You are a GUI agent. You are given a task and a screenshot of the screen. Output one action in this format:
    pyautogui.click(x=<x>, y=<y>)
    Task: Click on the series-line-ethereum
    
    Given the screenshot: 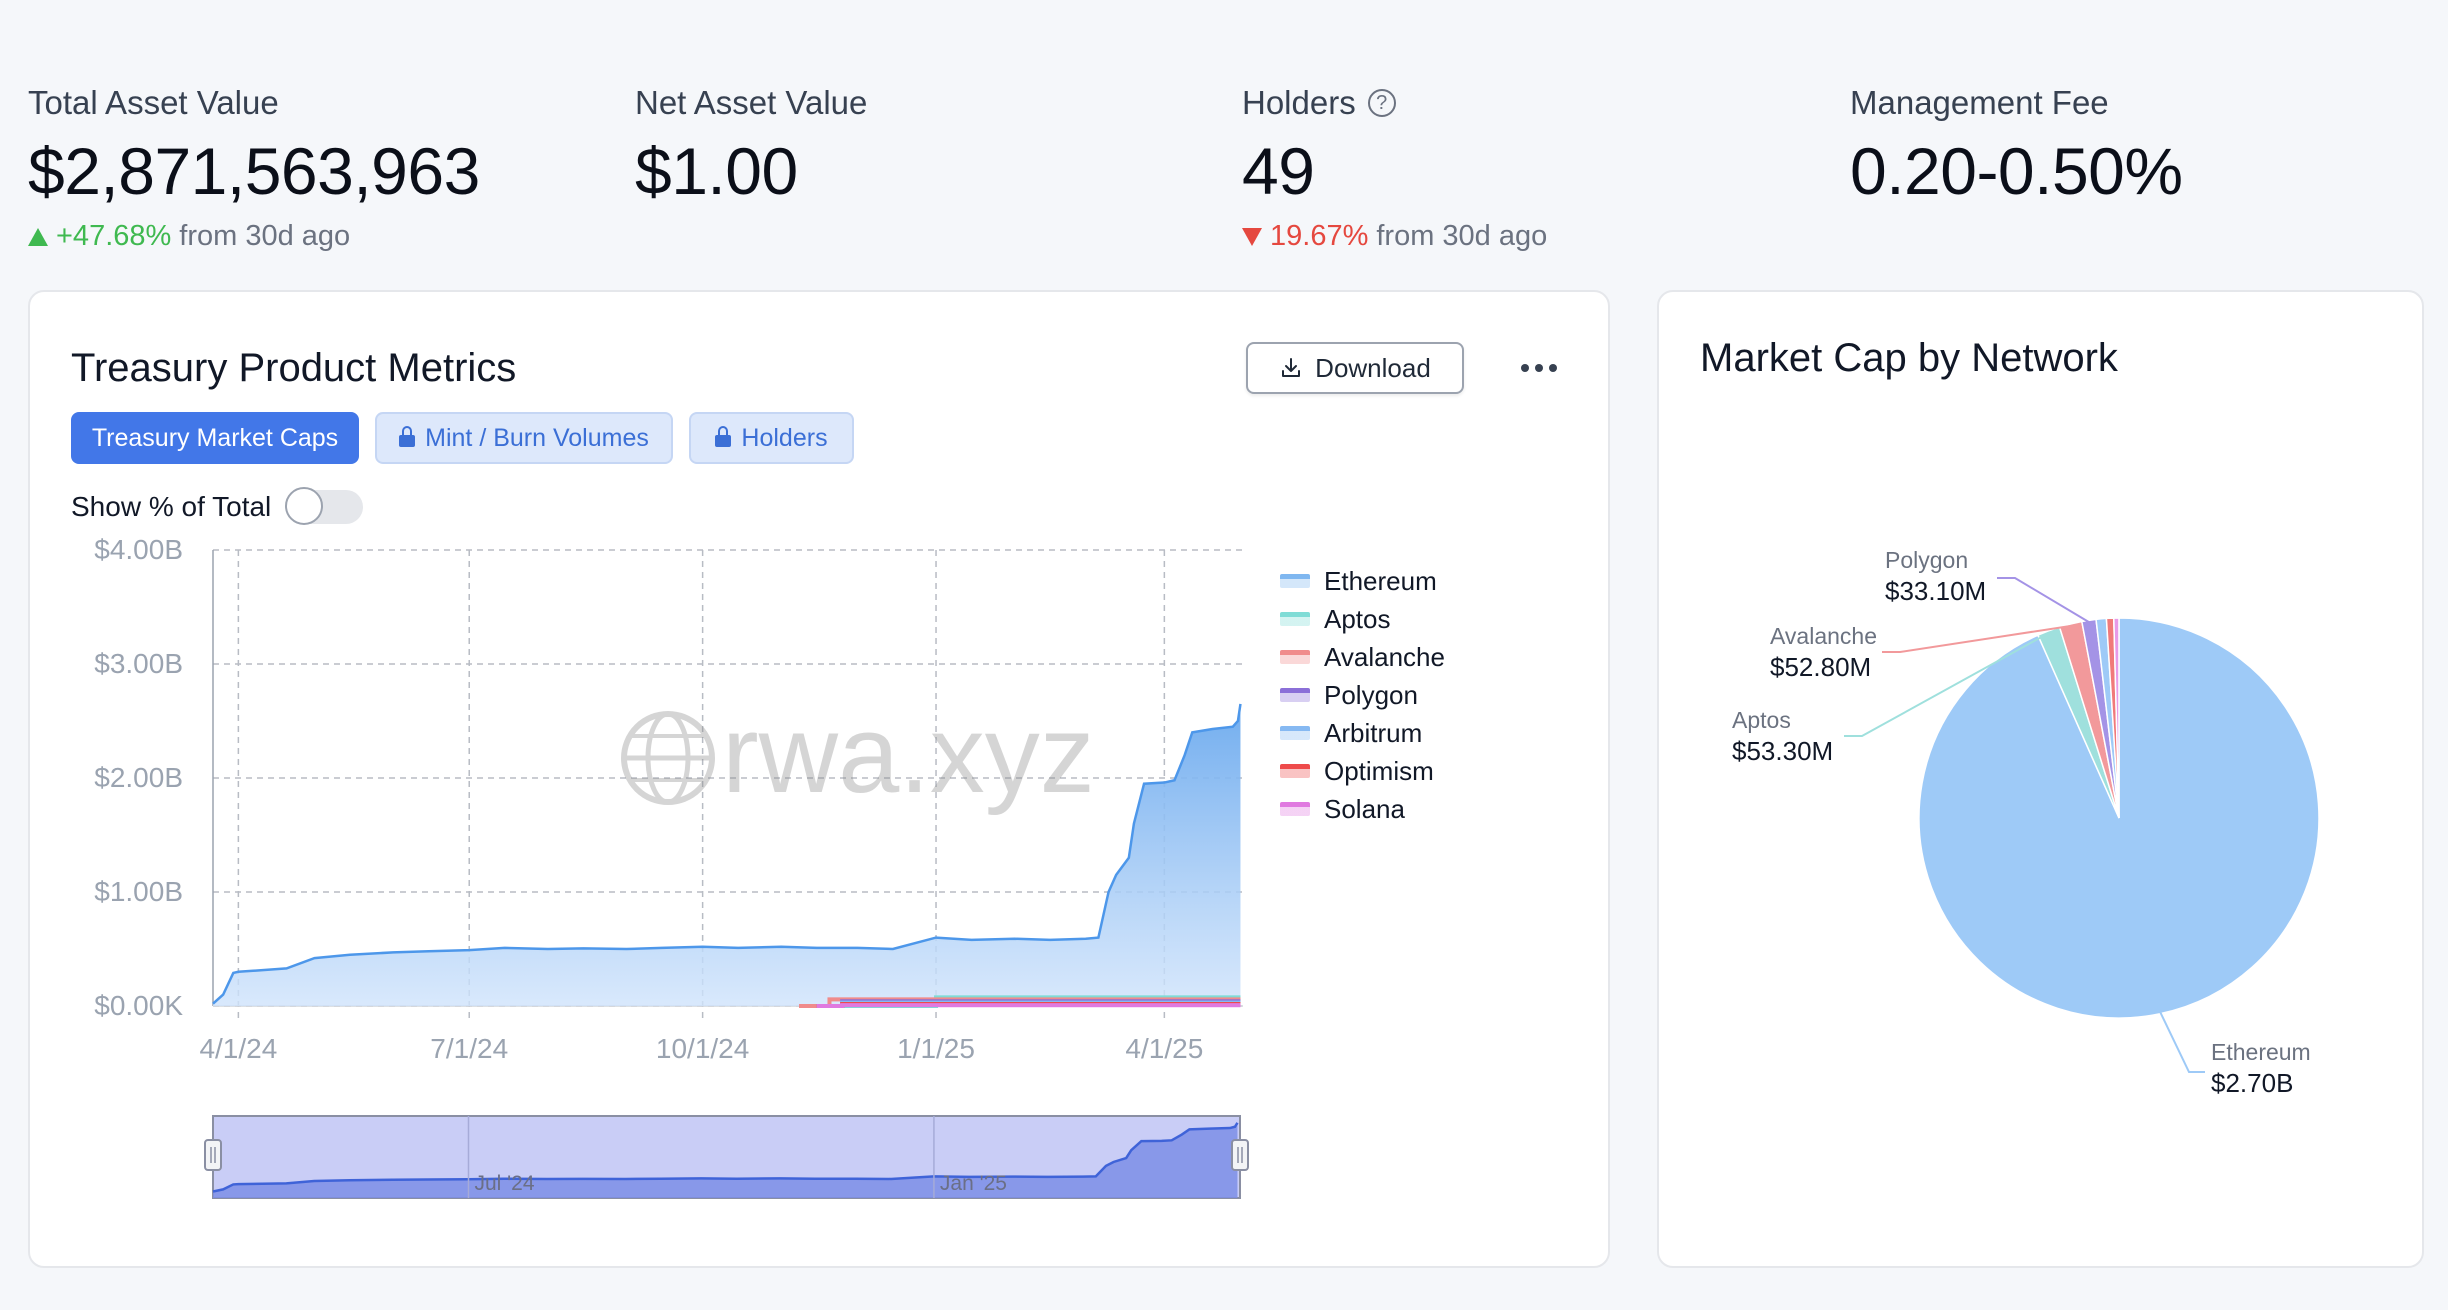 What is the action you would take?
    pyautogui.click(x=727, y=854)
    